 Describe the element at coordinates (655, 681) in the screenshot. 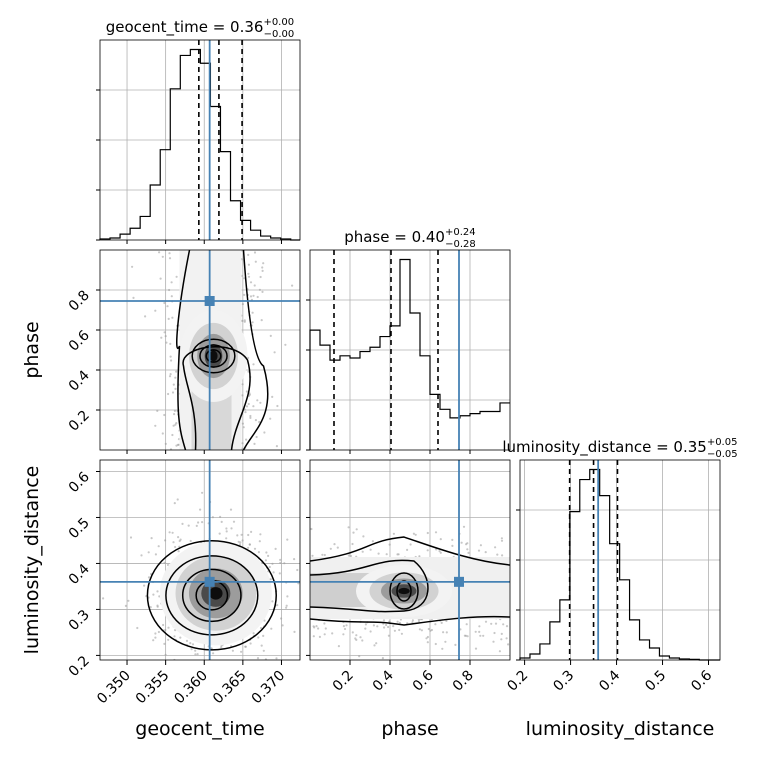

I see `x-tick-label: 0.5` at that location.